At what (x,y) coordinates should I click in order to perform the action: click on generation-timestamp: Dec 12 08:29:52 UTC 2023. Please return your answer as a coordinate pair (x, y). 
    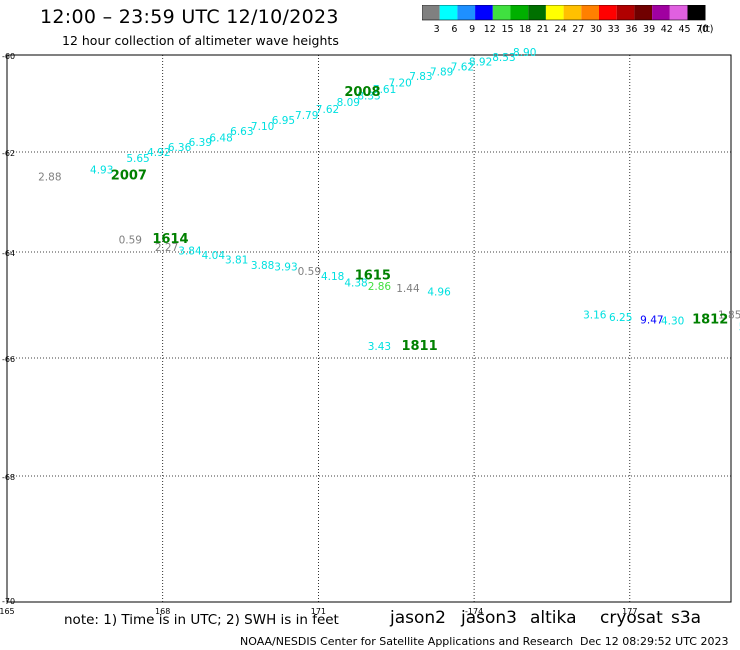
    Looking at the image, I should click on (654, 641).